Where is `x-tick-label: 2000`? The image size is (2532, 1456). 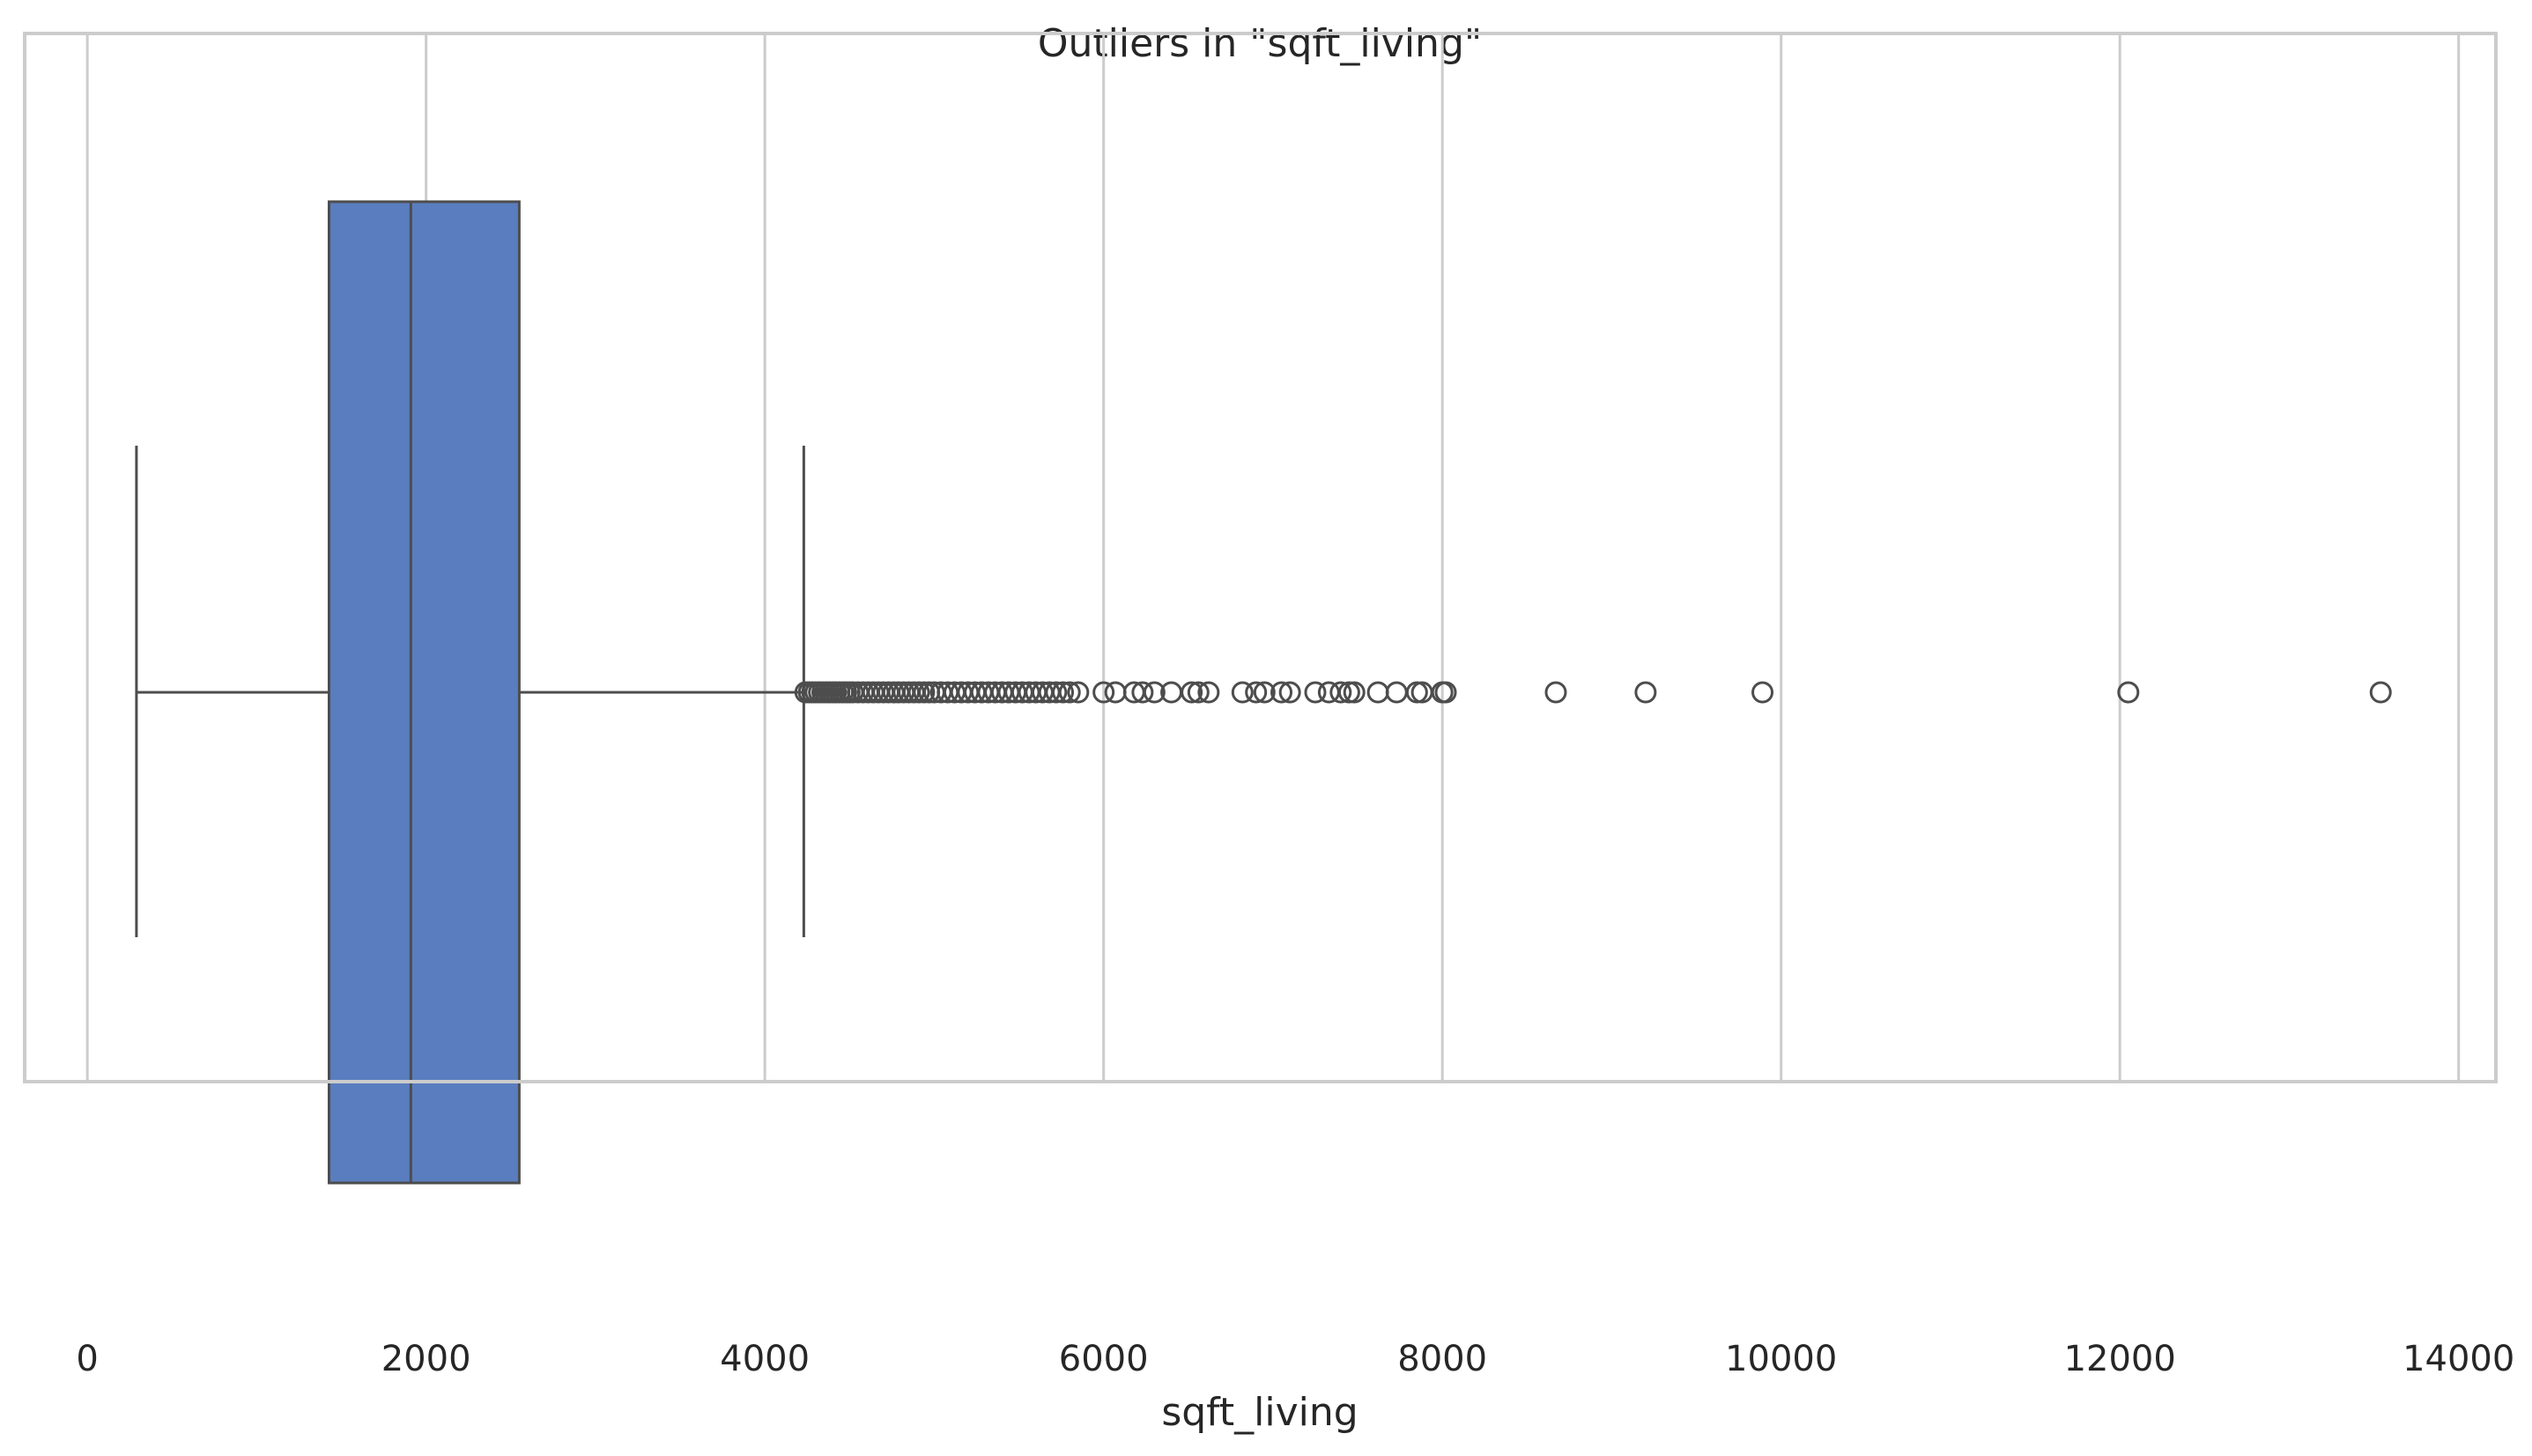
x-tick-label: 2000 is located at coordinates (426, 1359).